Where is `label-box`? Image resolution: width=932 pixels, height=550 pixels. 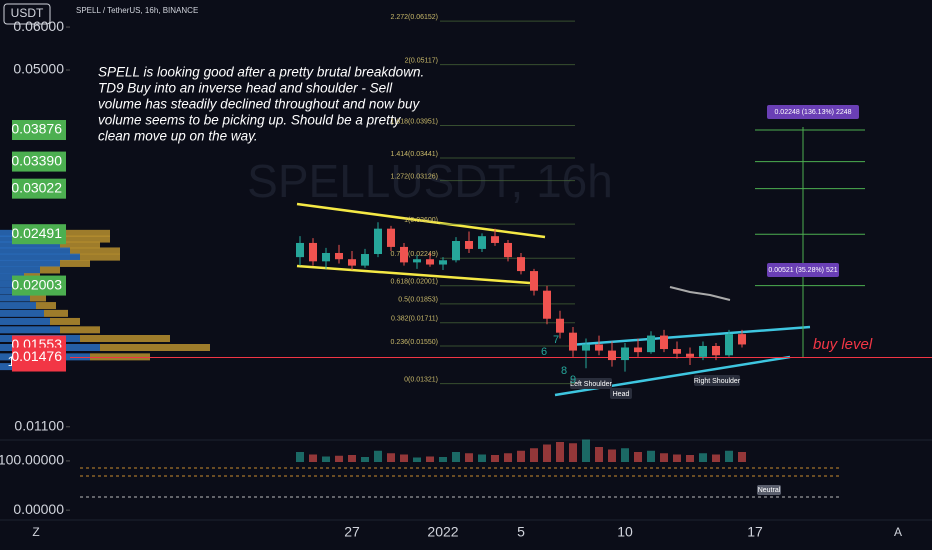 label-box is located at coordinates (621, 393).